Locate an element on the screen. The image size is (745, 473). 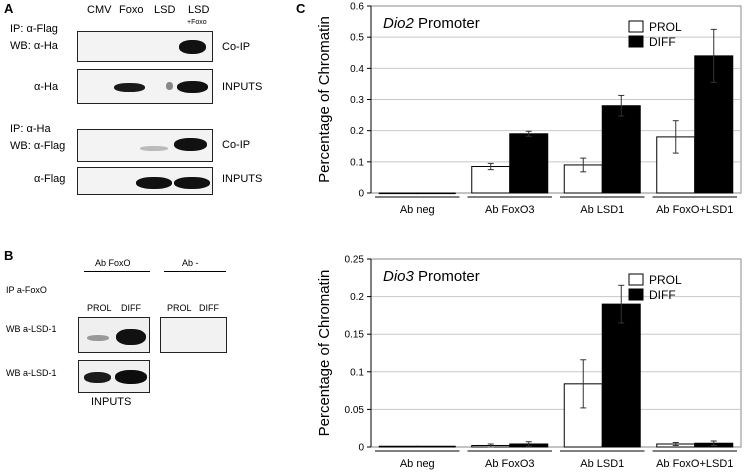
dio3-legend-swatch-prol is located at coordinates (636, 279).